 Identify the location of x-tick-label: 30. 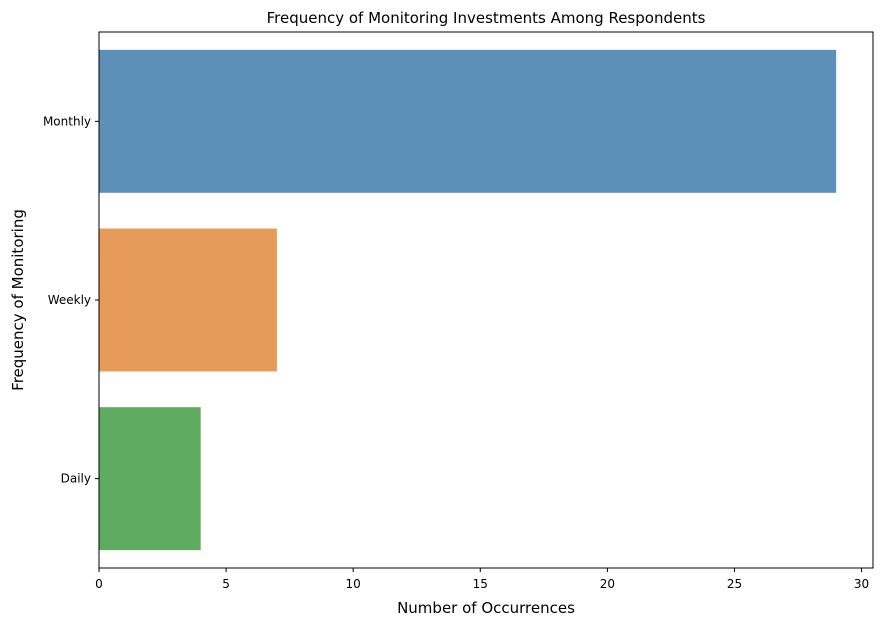
(861, 584).